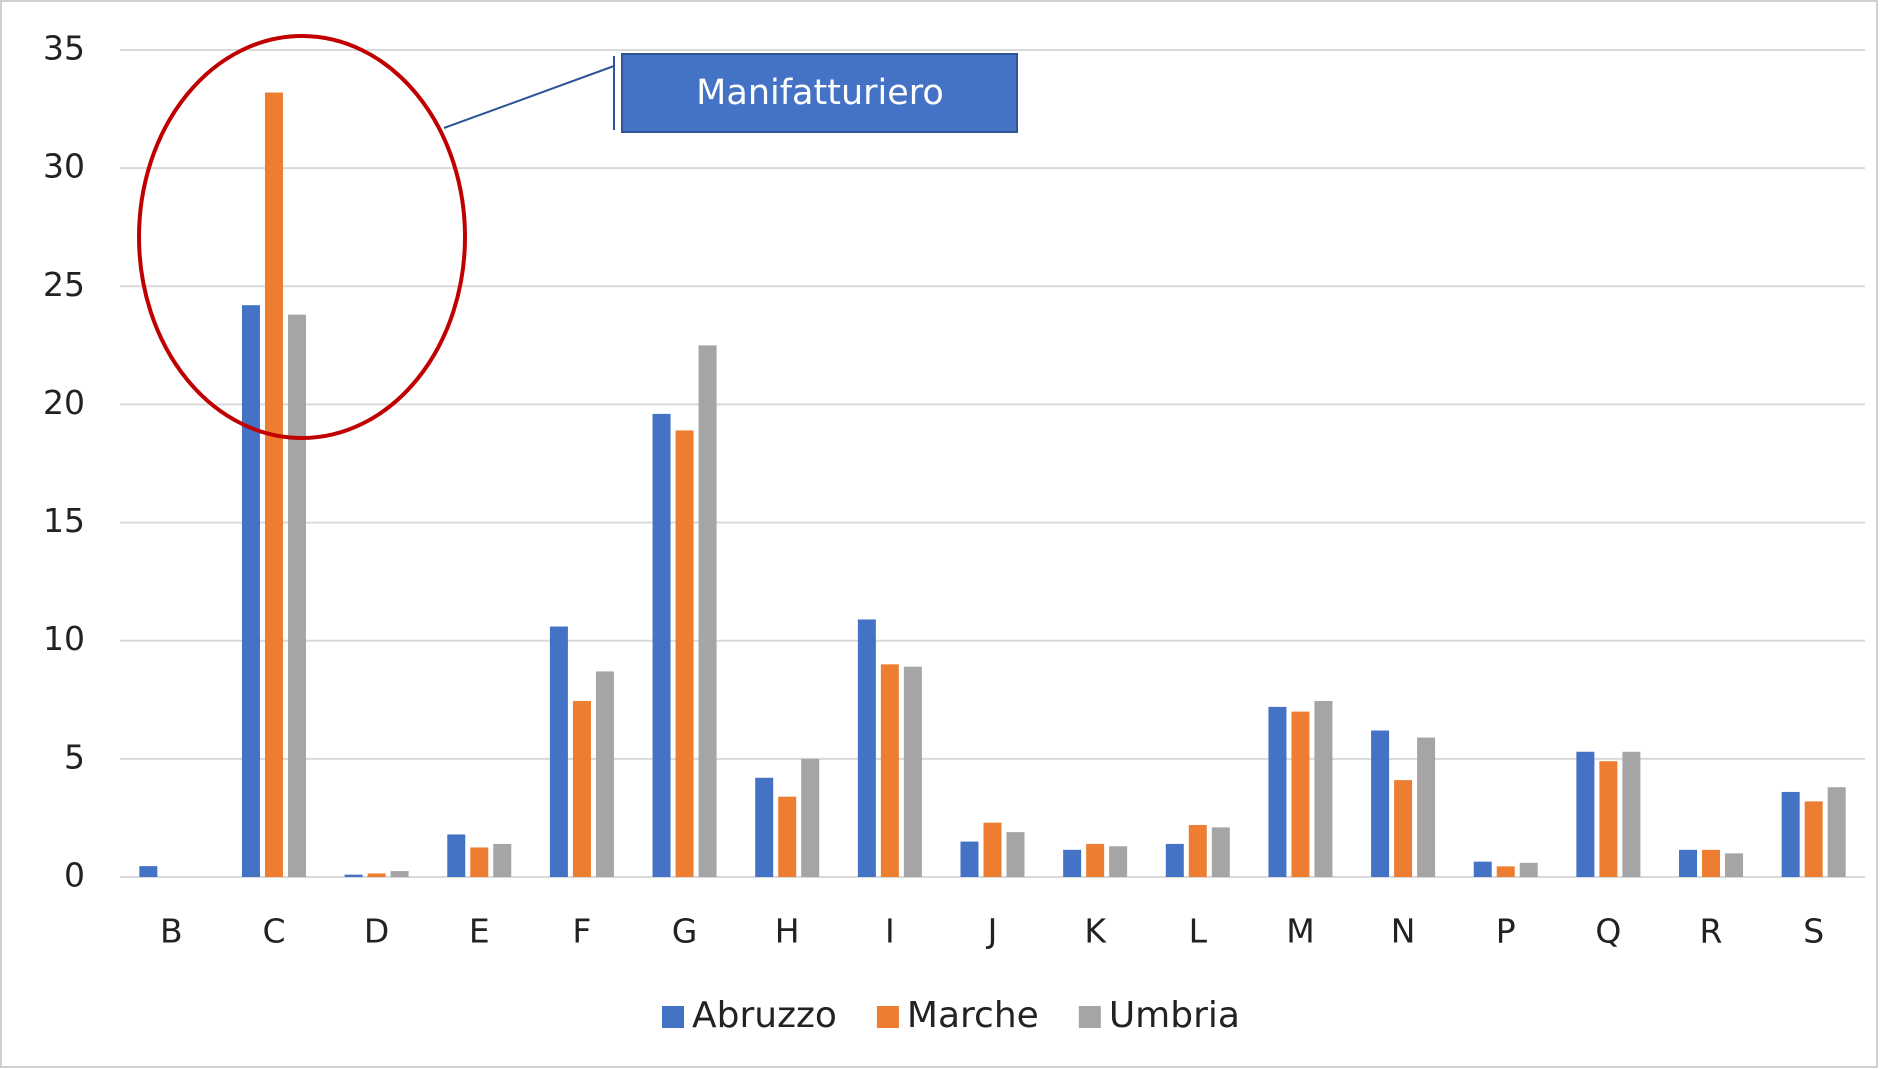  Describe the element at coordinates (64, 638) in the screenshot. I see `y-tick-label: 10` at that location.